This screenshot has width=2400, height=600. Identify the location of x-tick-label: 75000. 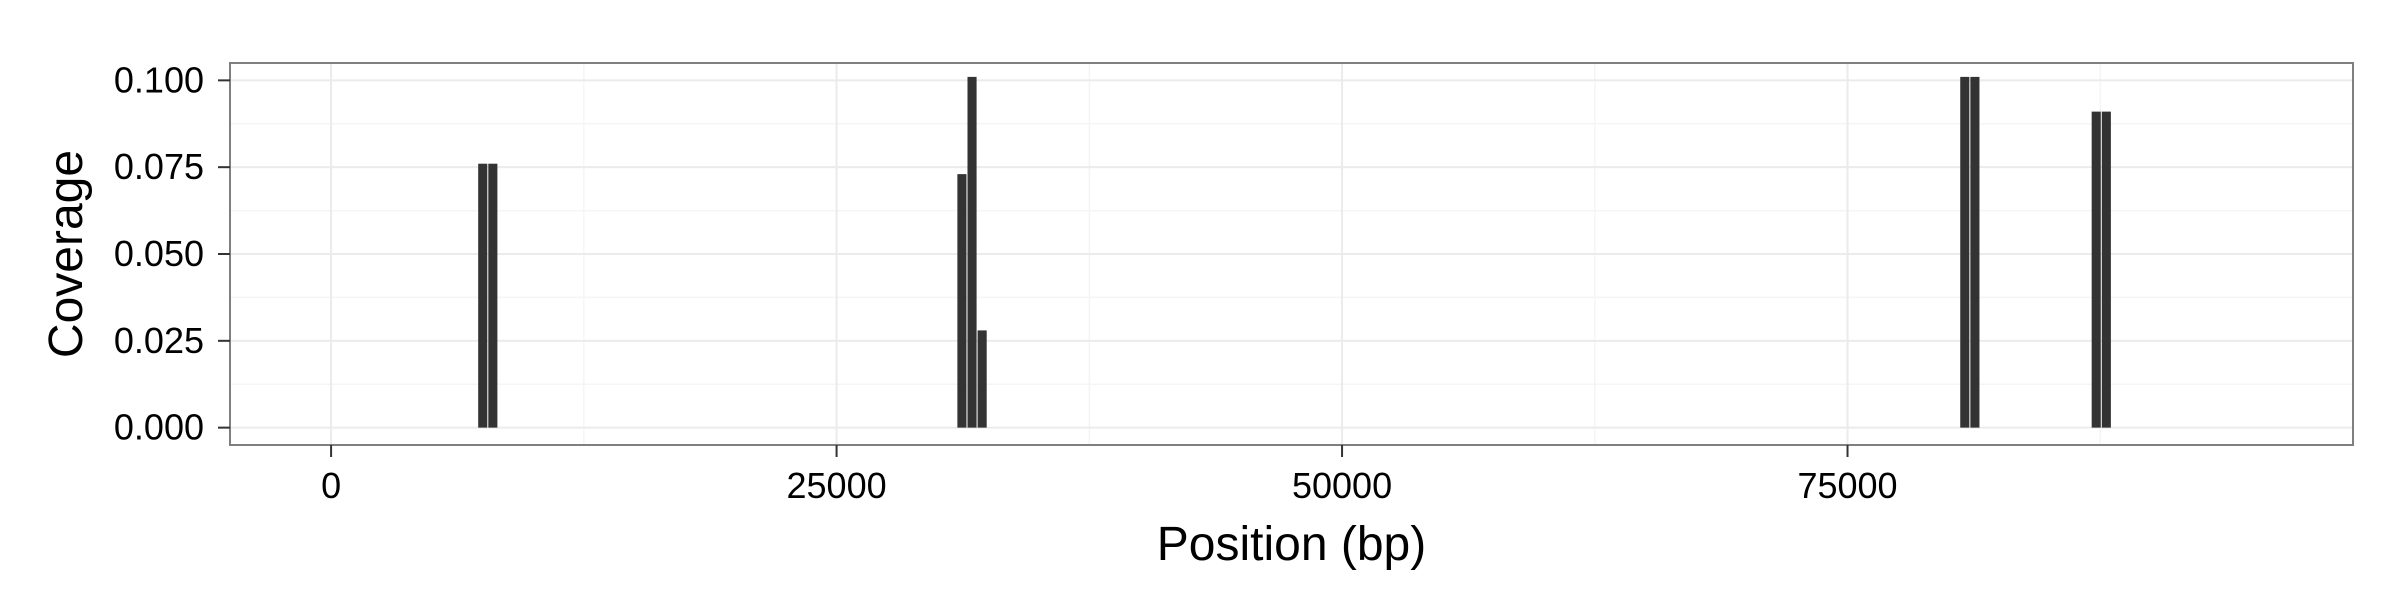
(1847, 485).